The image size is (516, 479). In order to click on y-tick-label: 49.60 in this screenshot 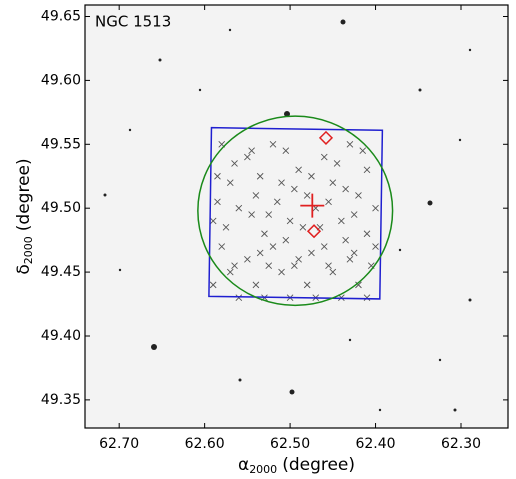, I will do `click(61, 80)`.